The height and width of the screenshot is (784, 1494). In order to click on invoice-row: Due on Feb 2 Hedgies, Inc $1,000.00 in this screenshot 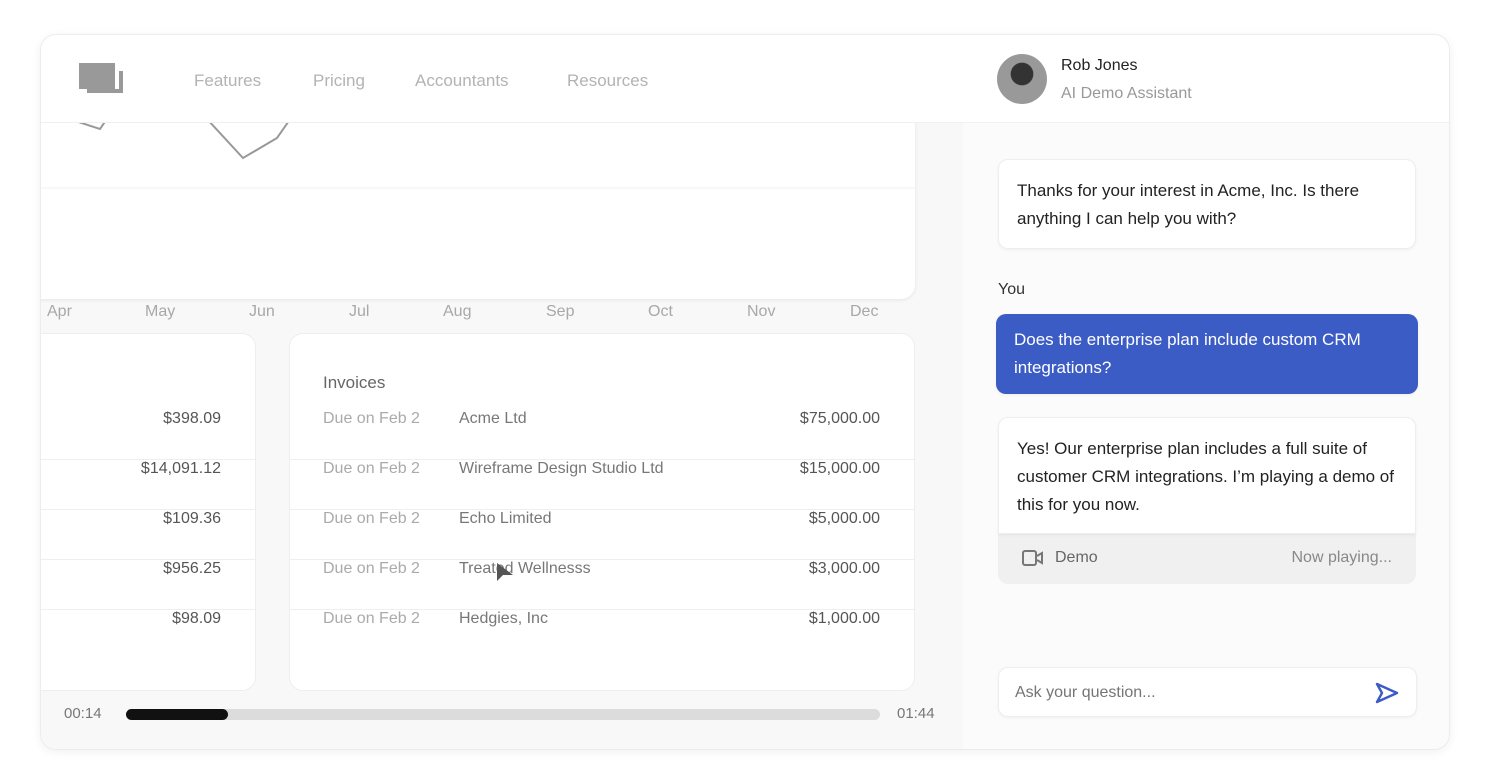, I will do `click(602, 635)`.